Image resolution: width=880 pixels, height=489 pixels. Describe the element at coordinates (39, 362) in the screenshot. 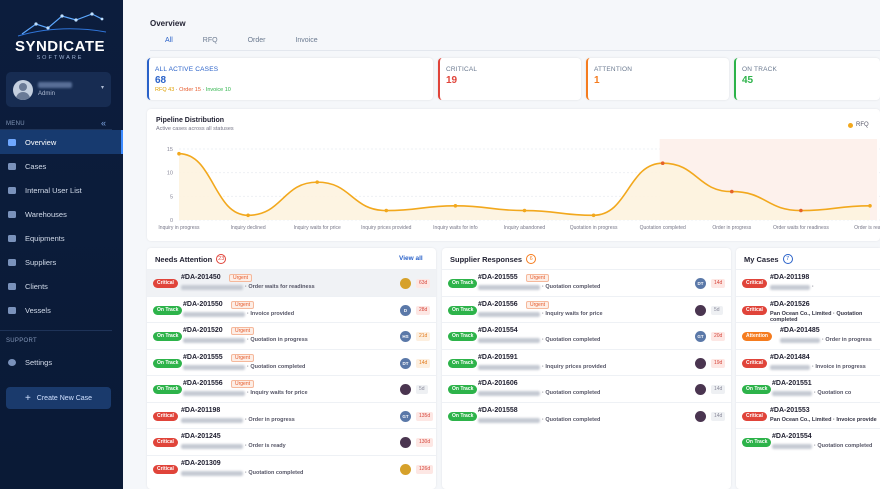

I see `sidebar-item-label: Settings` at that location.